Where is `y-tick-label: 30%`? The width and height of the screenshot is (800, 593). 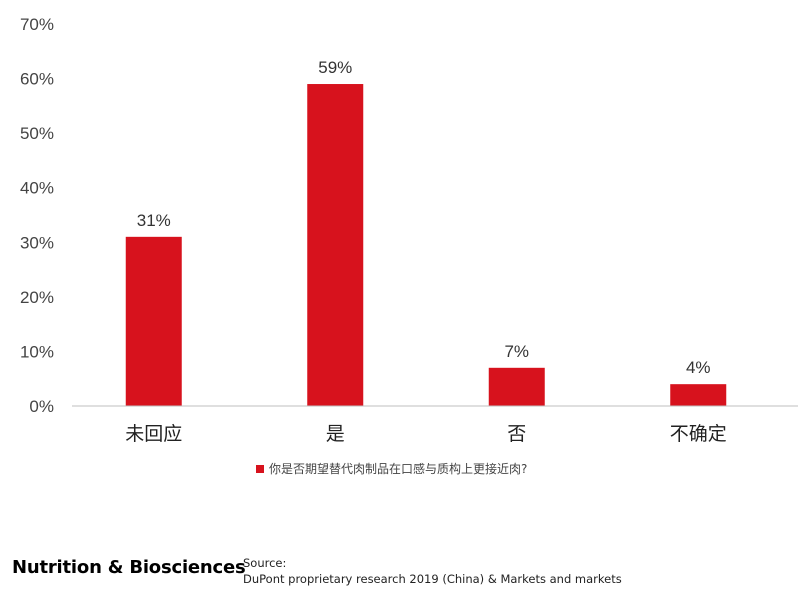 y-tick-label: 30% is located at coordinates (37, 242).